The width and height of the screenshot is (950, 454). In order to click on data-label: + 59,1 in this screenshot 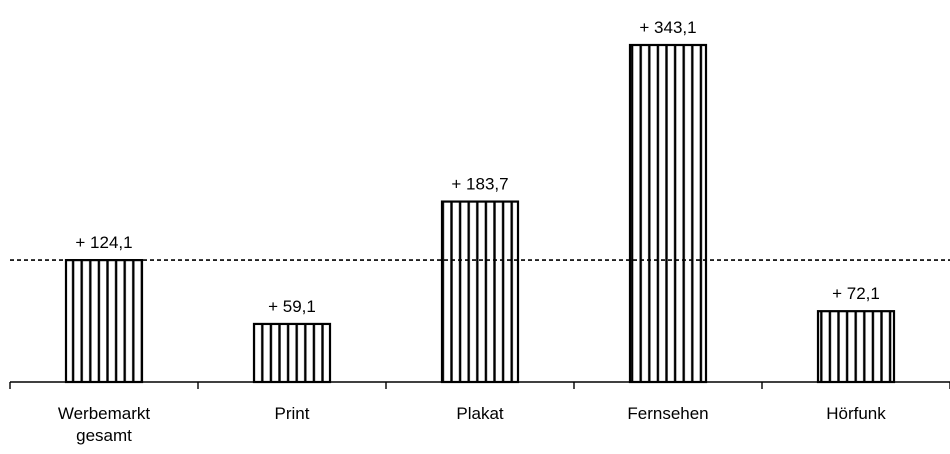, I will do `click(292, 306)`.